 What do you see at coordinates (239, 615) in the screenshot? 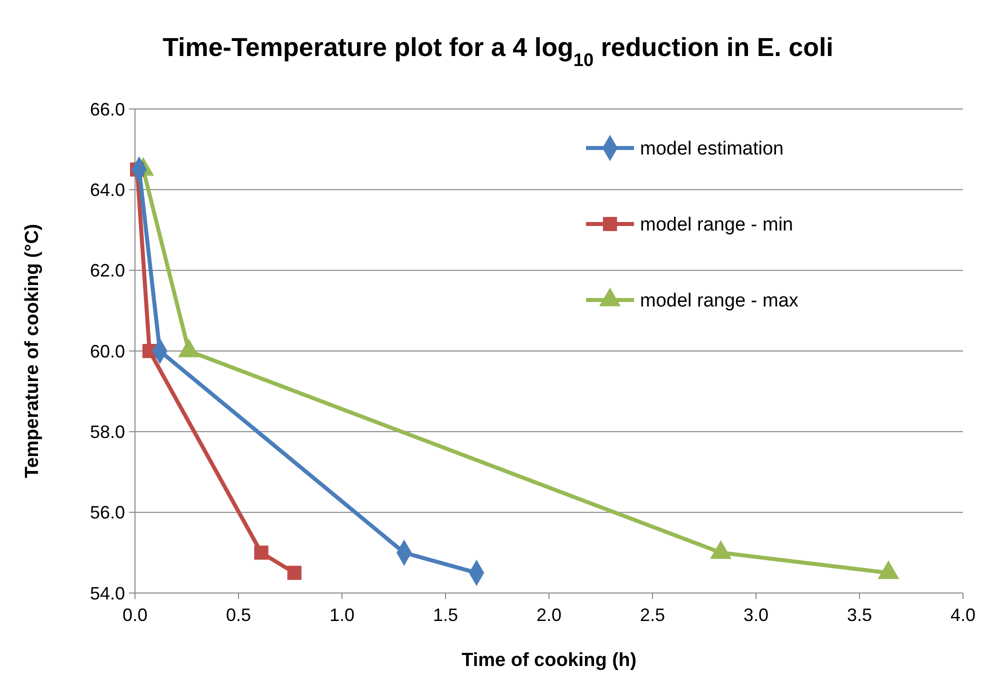
I see `x-tick-label: 0.5` at bounding box center [239, 615].